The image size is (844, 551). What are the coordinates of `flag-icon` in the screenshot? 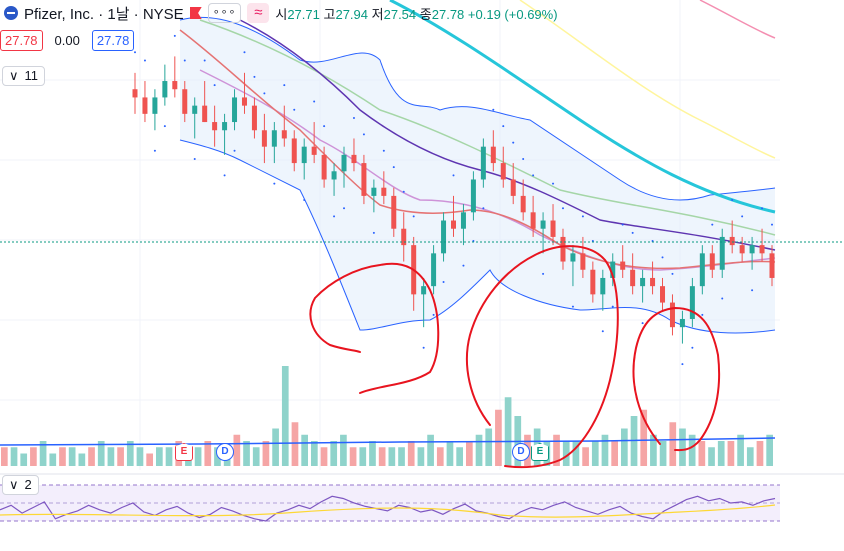 It's located at (195, 13).